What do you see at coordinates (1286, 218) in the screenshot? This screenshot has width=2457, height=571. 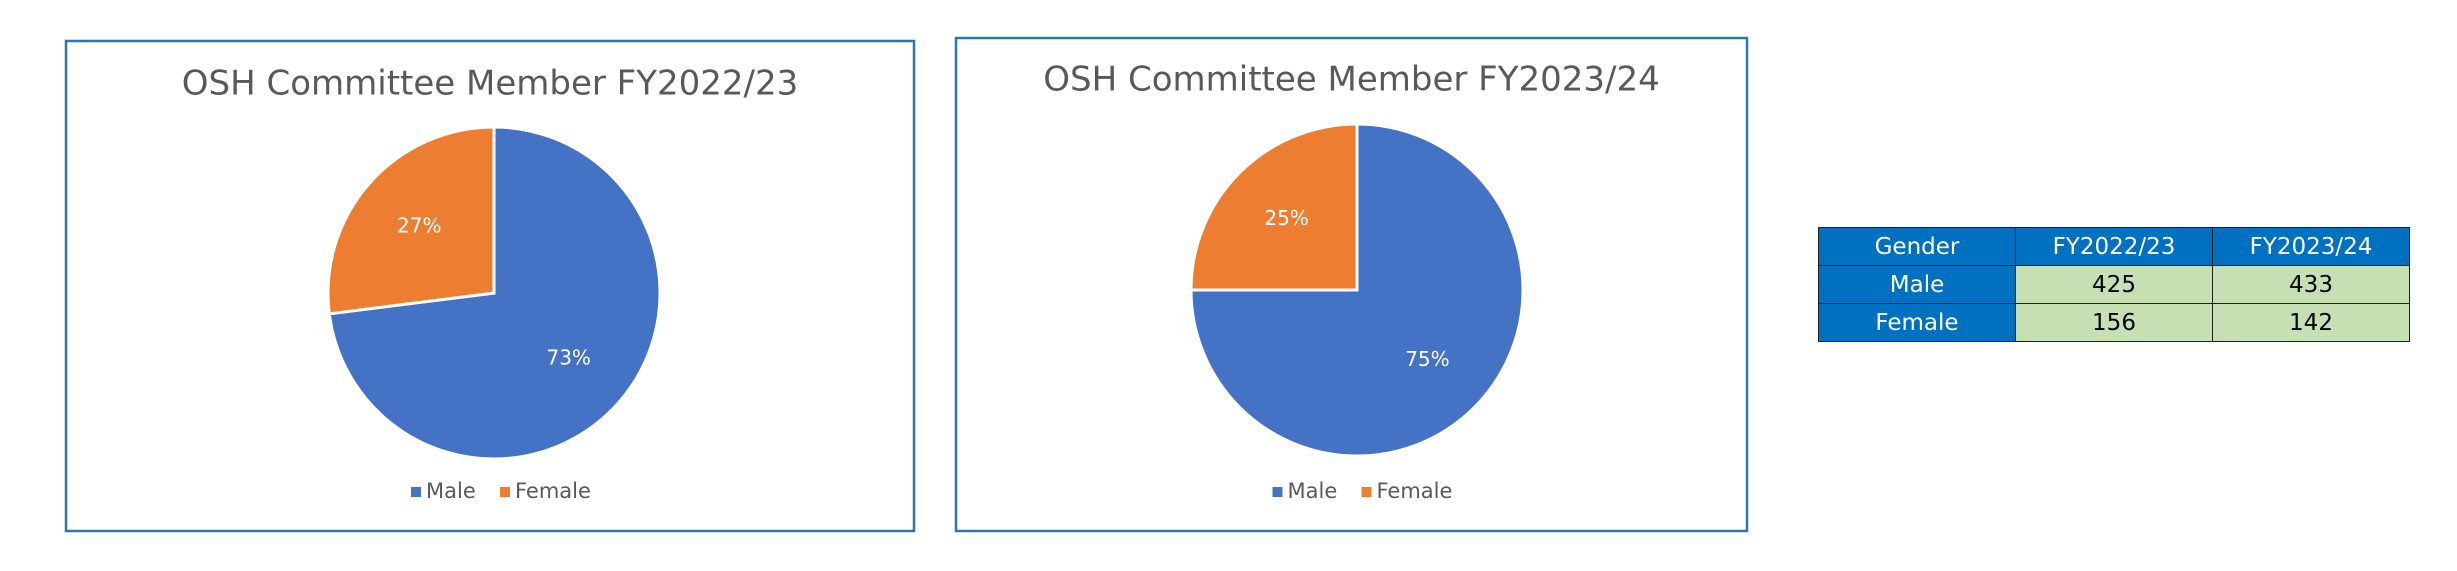 I see `data-label: 25%` at bounding box center [1286, 218].